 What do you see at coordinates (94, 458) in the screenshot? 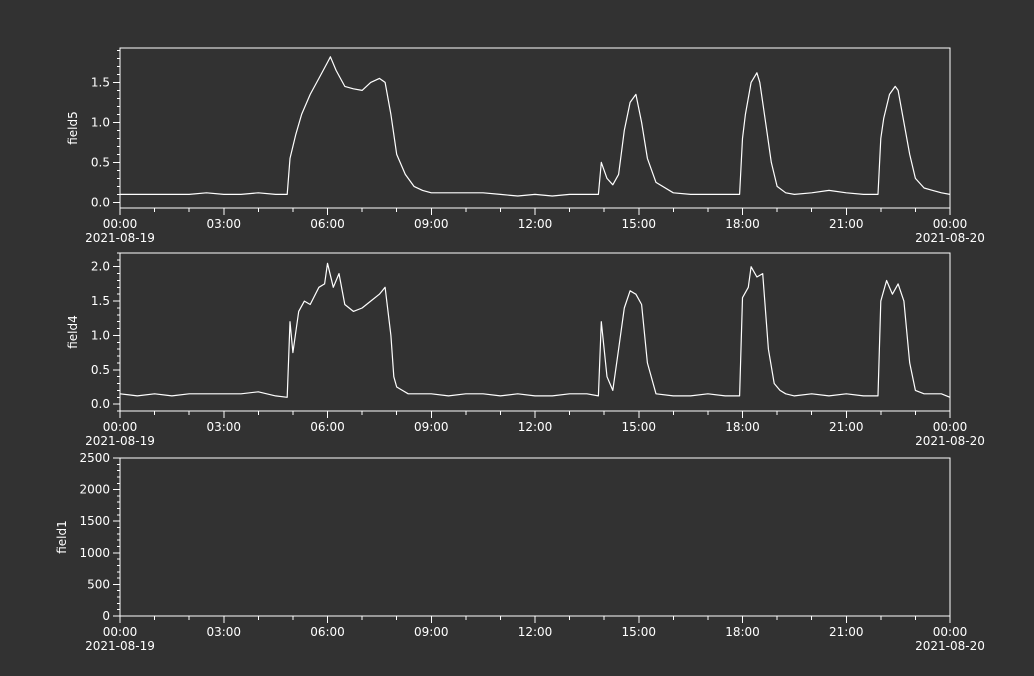
I see `y-tick-label: 2500` at bounding box center [94, 458].